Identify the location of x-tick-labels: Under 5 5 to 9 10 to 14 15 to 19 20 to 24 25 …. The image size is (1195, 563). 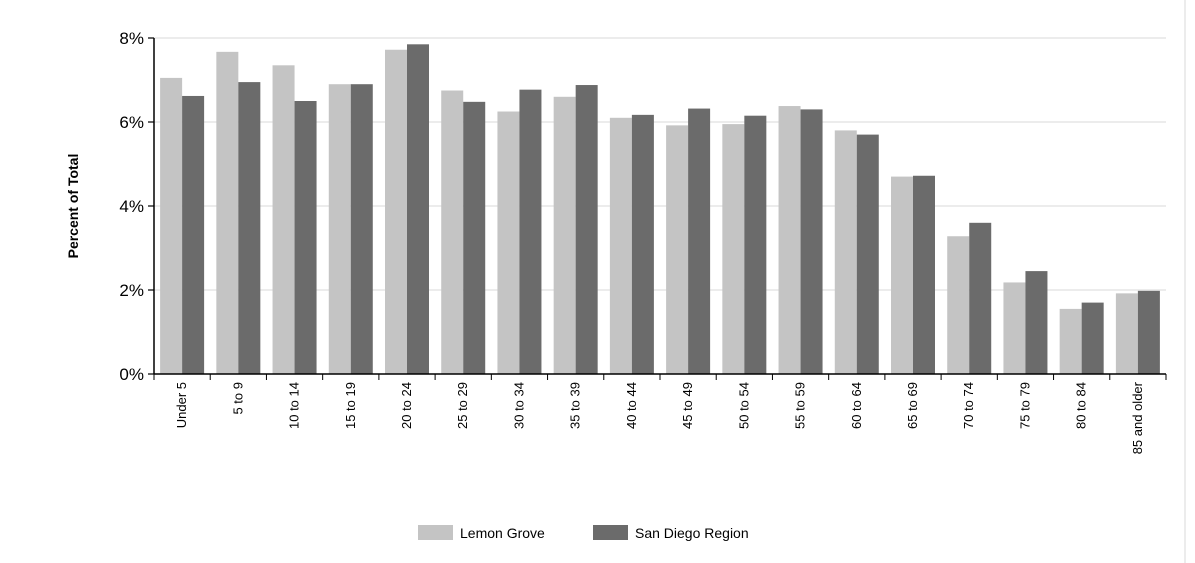
(660, 414).